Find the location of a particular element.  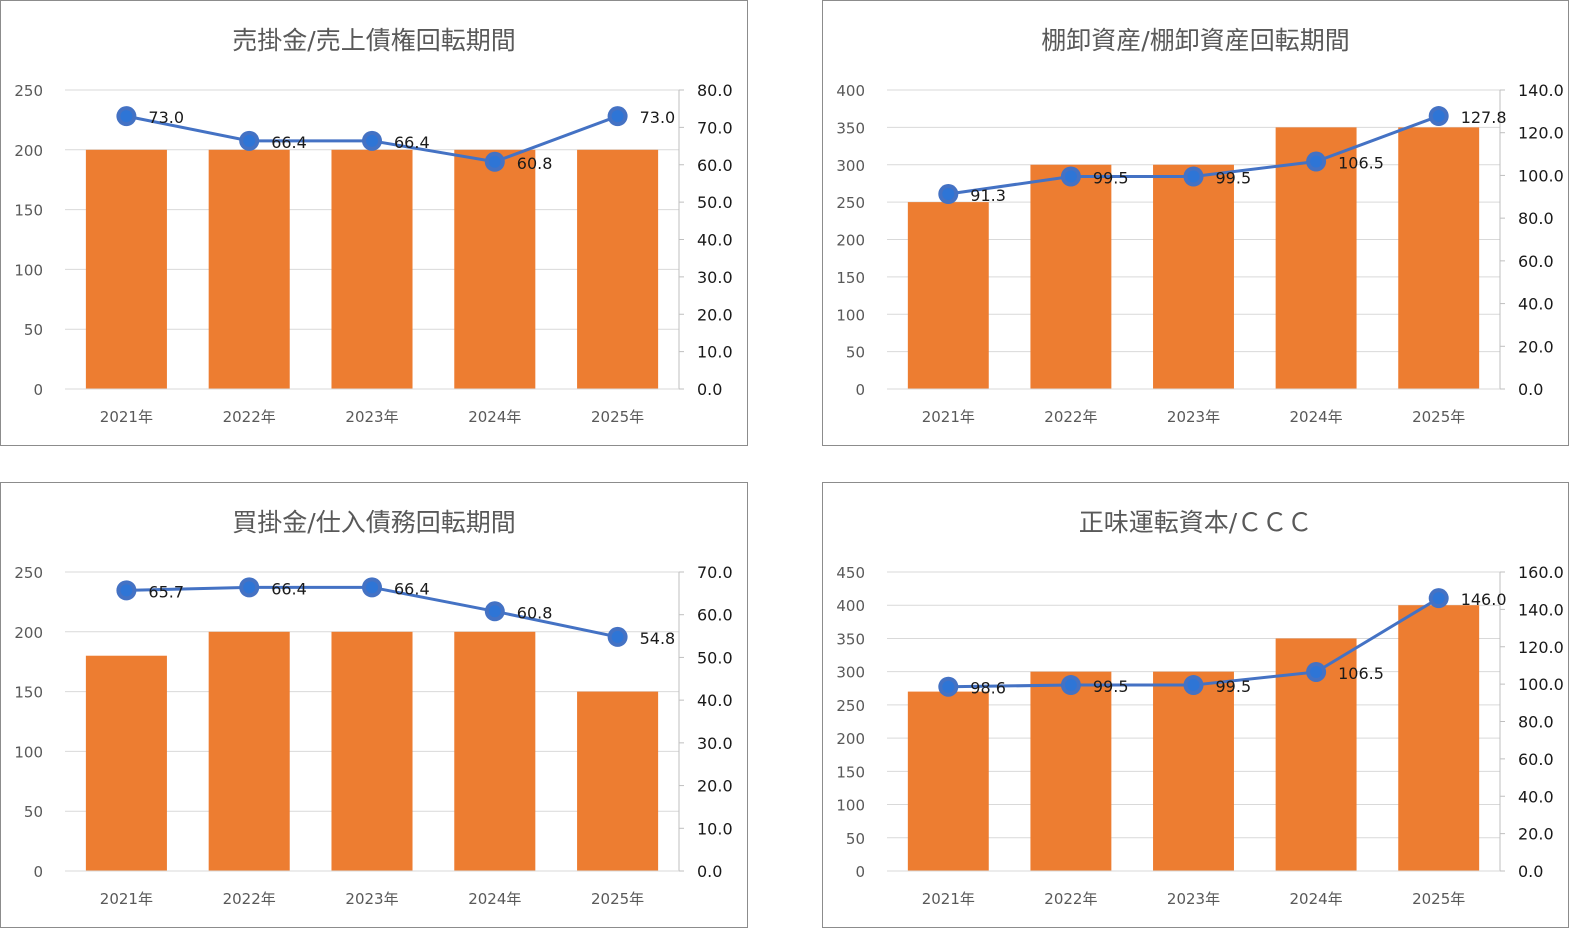

data-label: 146.0 is located at coordinates (1484, 599).